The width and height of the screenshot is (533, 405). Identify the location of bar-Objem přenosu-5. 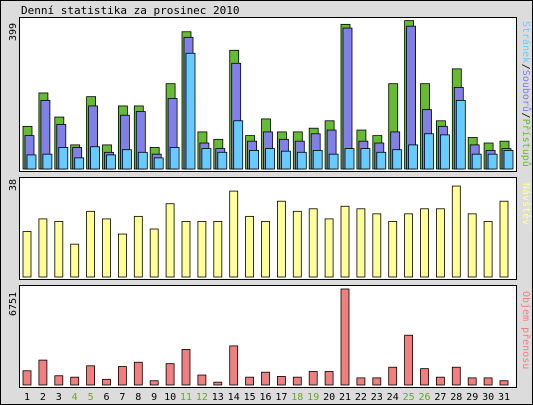
(90, 375).